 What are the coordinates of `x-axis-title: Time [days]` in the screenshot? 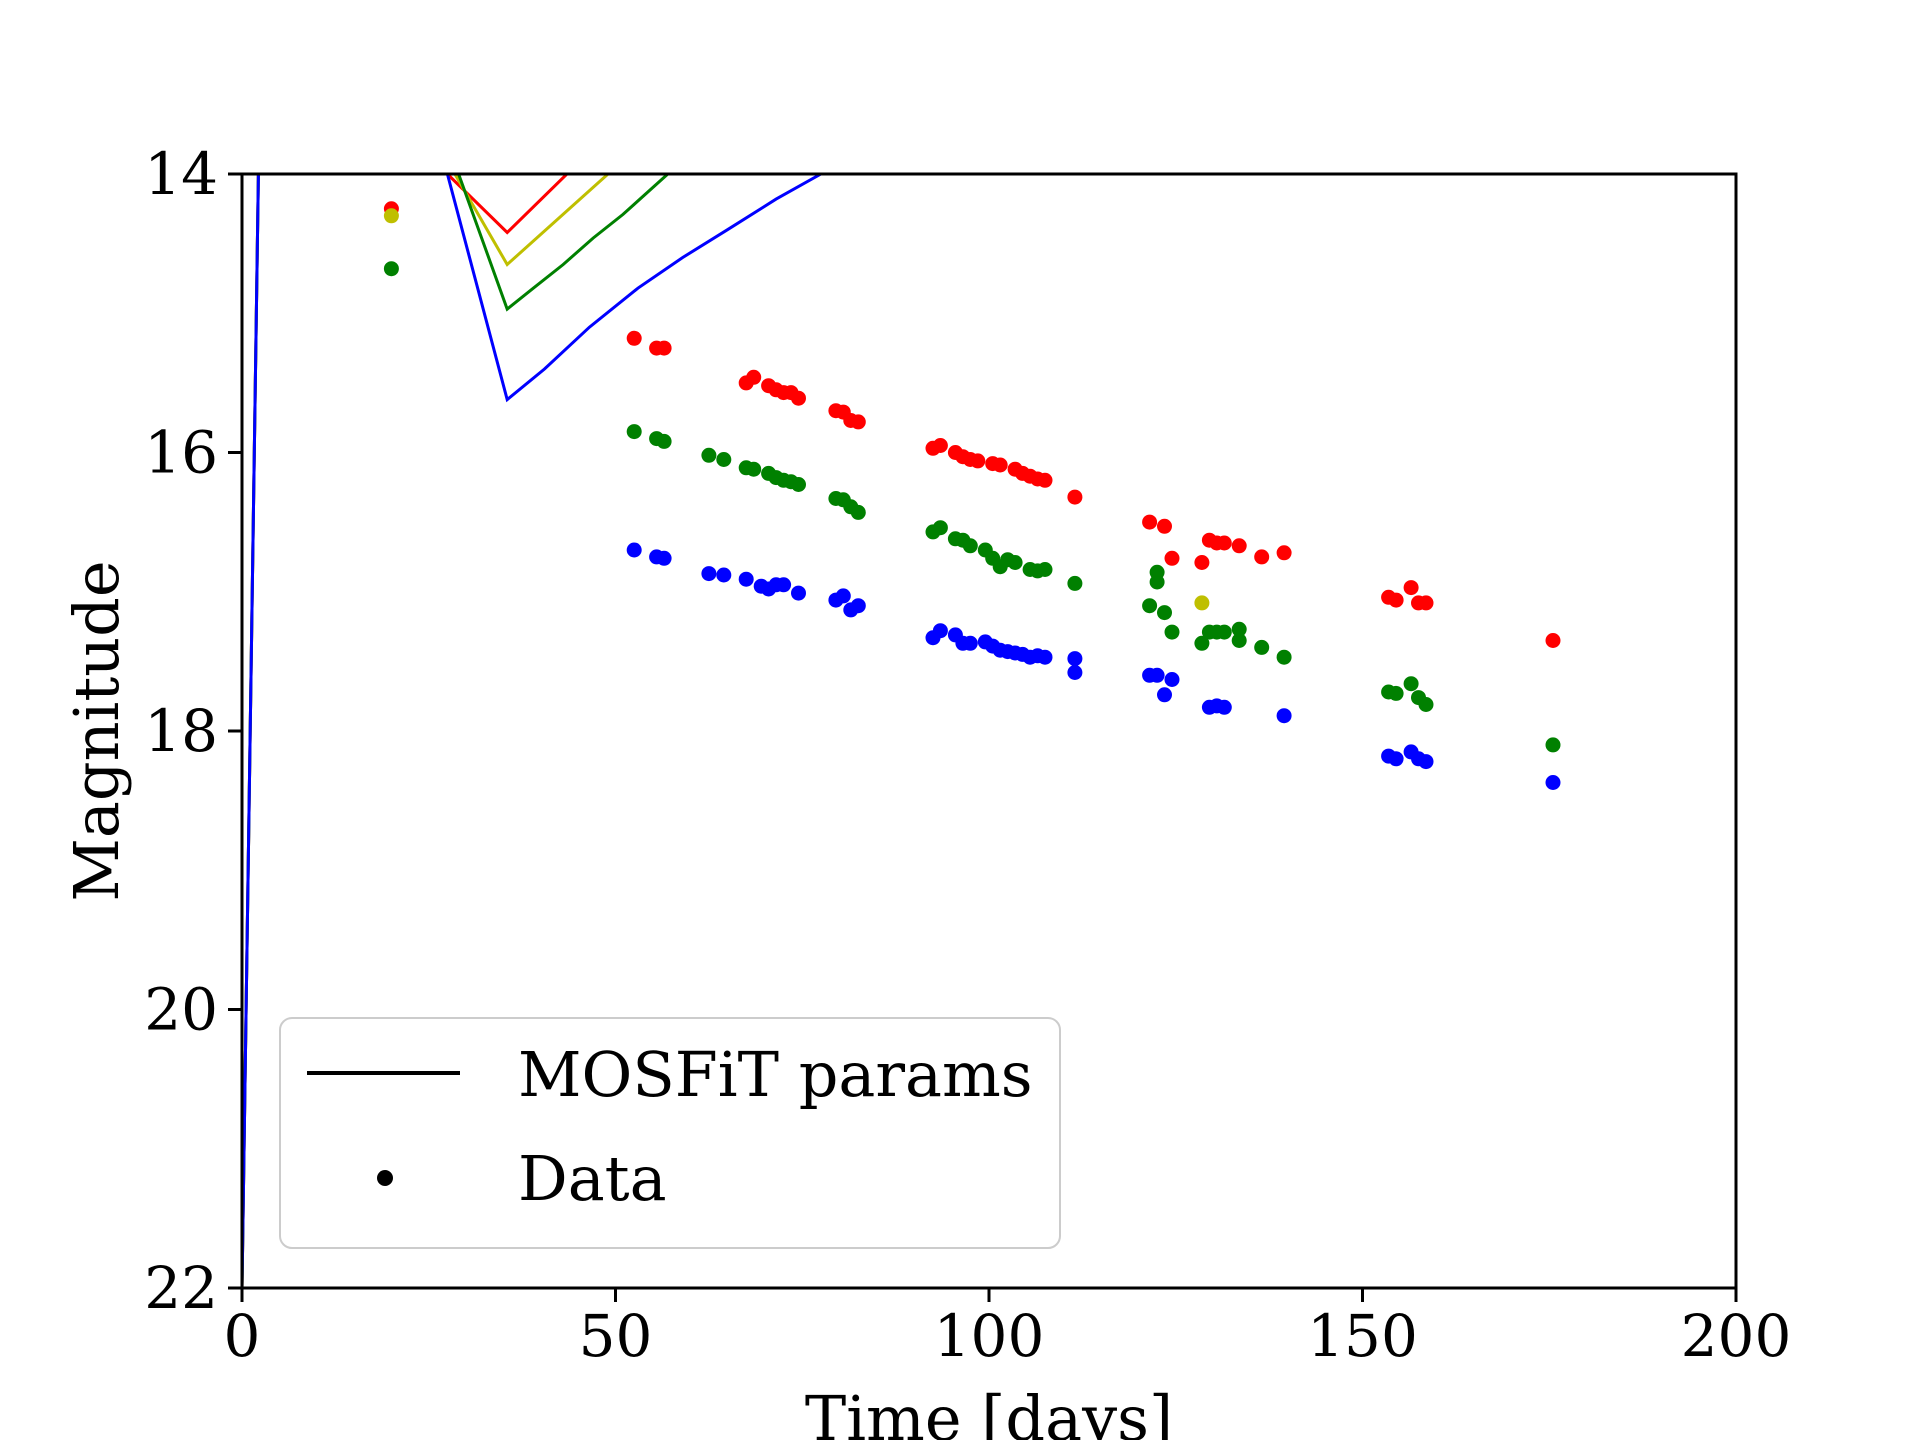 It's located at (989, 1411).